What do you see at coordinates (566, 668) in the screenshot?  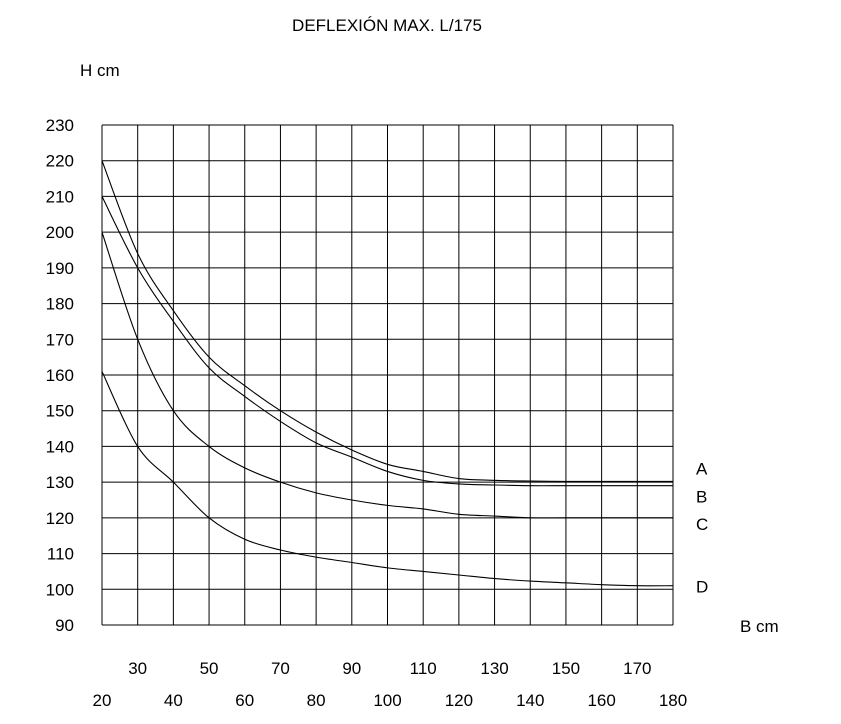 I see `x-tick-label-150: 150` at bounding box center [566, 668].